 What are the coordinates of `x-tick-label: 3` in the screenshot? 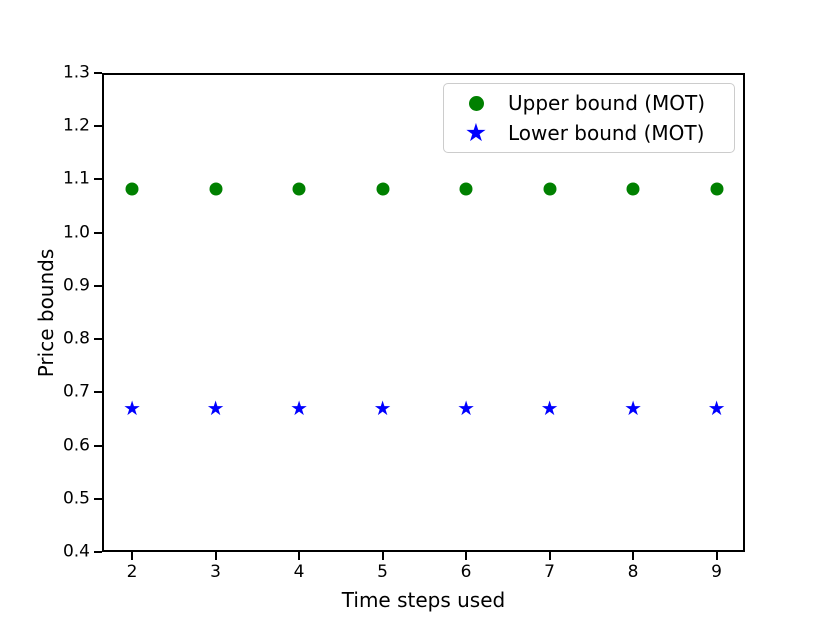 It's located at (215, 572).